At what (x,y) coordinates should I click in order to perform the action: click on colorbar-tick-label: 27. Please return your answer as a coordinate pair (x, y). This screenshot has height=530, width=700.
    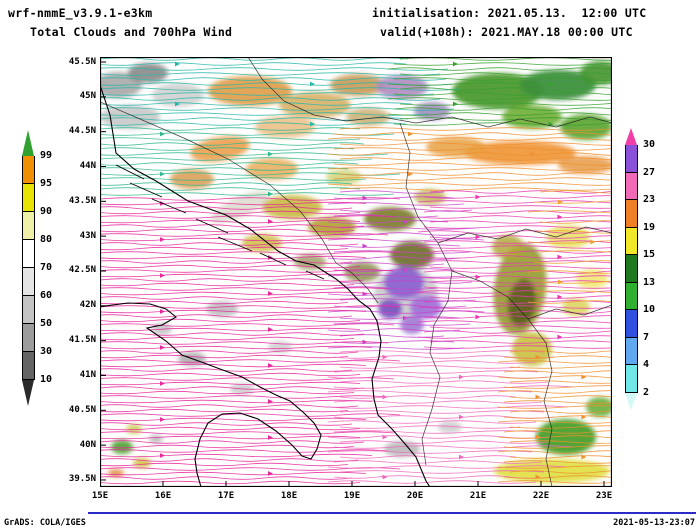
    Looking at the image, I should click on (649, 172).